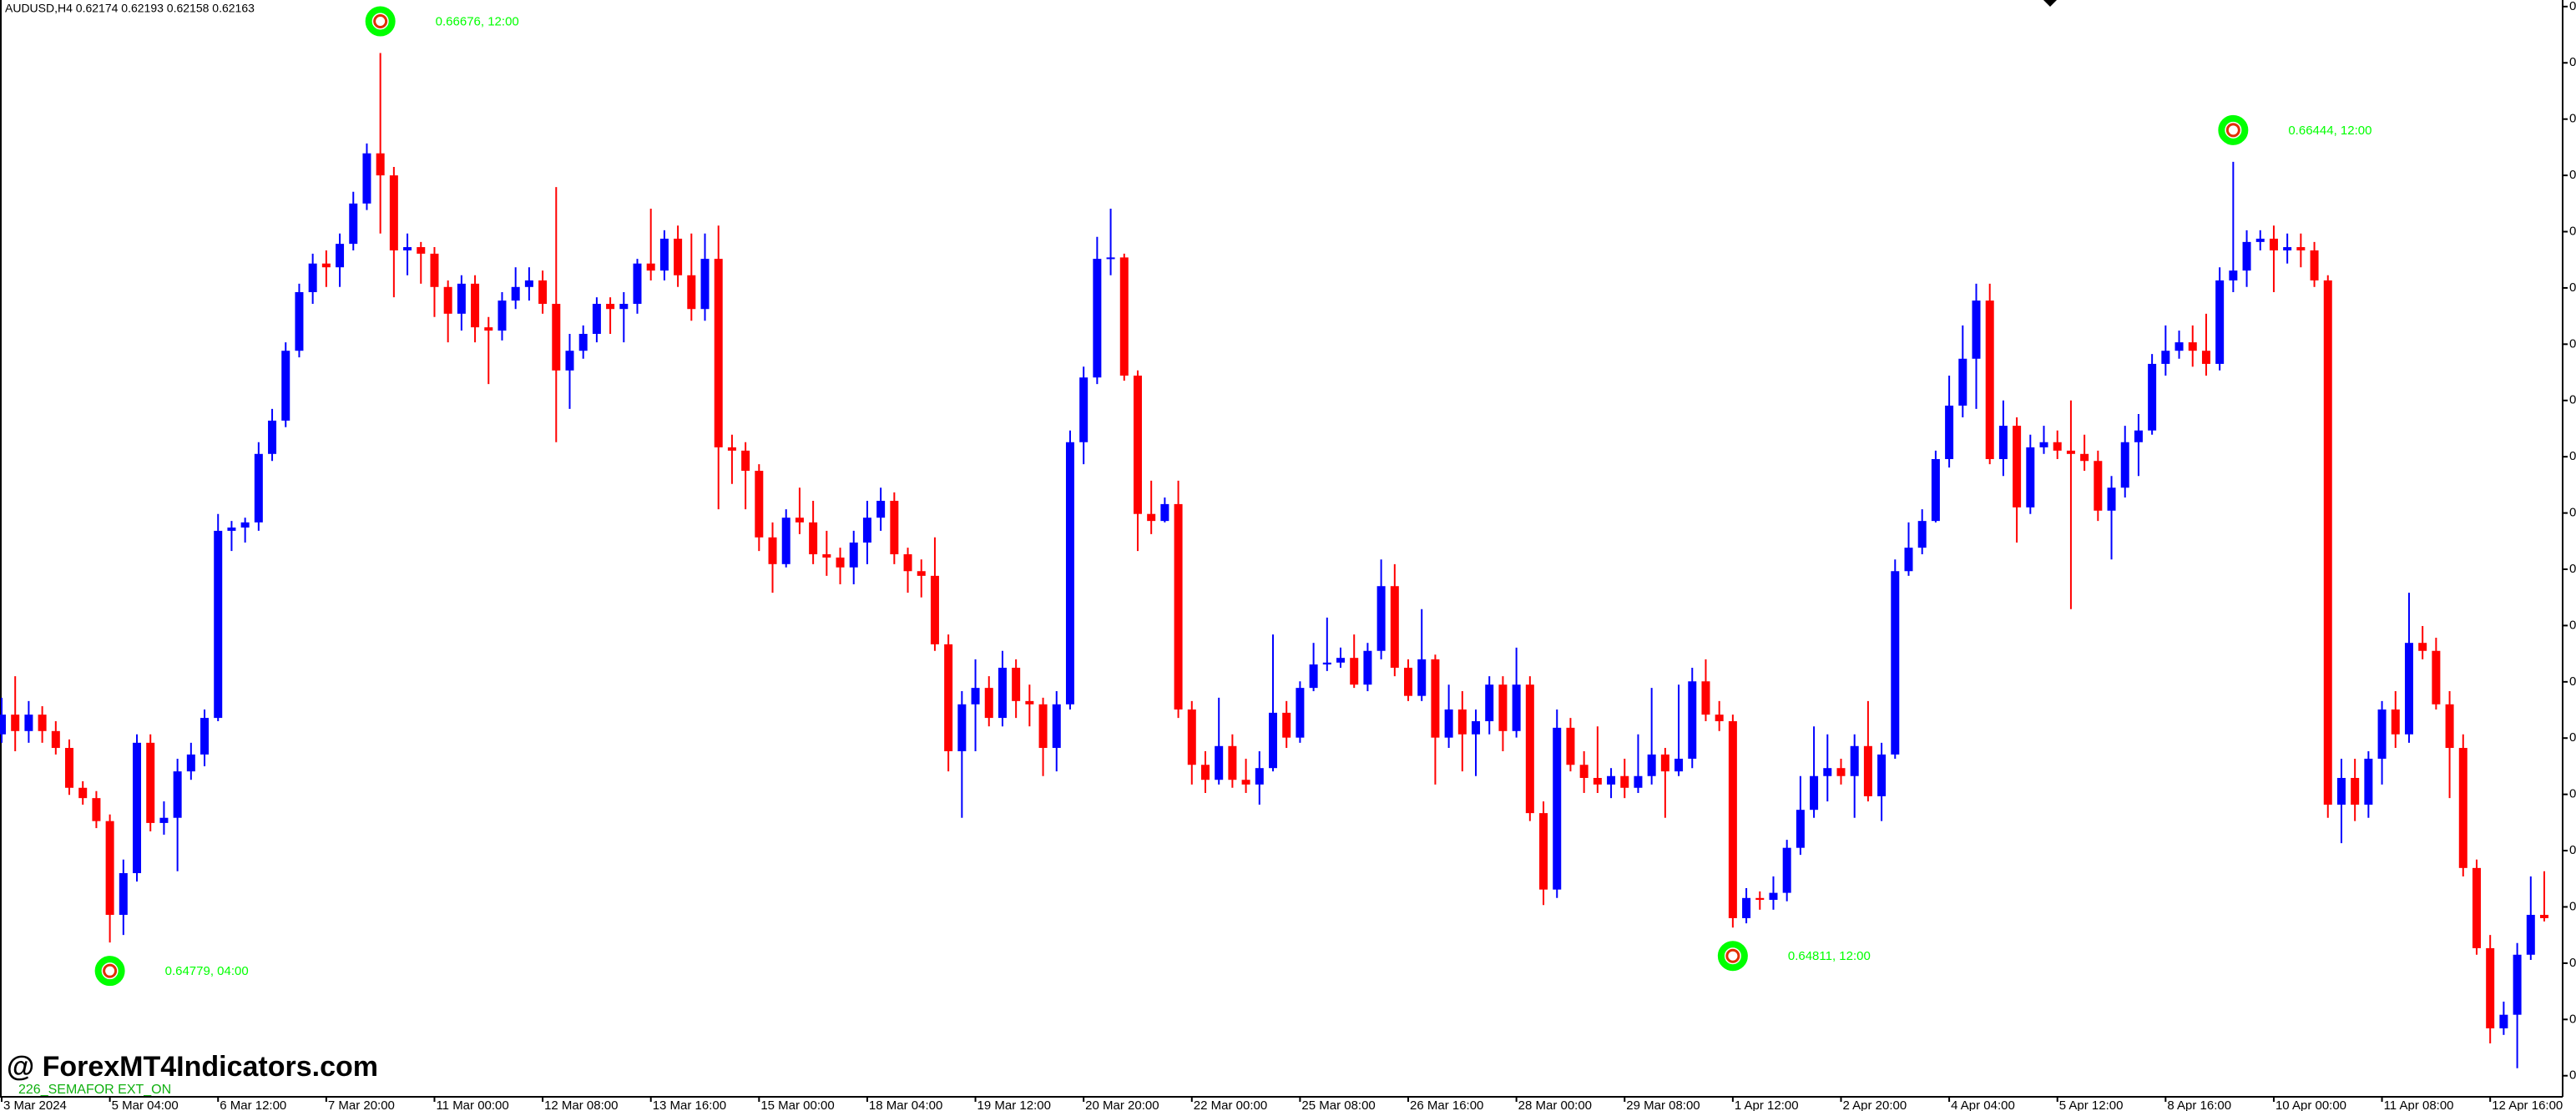 The image size is (2576, 1111). What do you see at coordinates (1874, 1104) in the screenshot?
I see `x-tick-label: 2 Apr 20:00` at bounding box center [1874, 1104].